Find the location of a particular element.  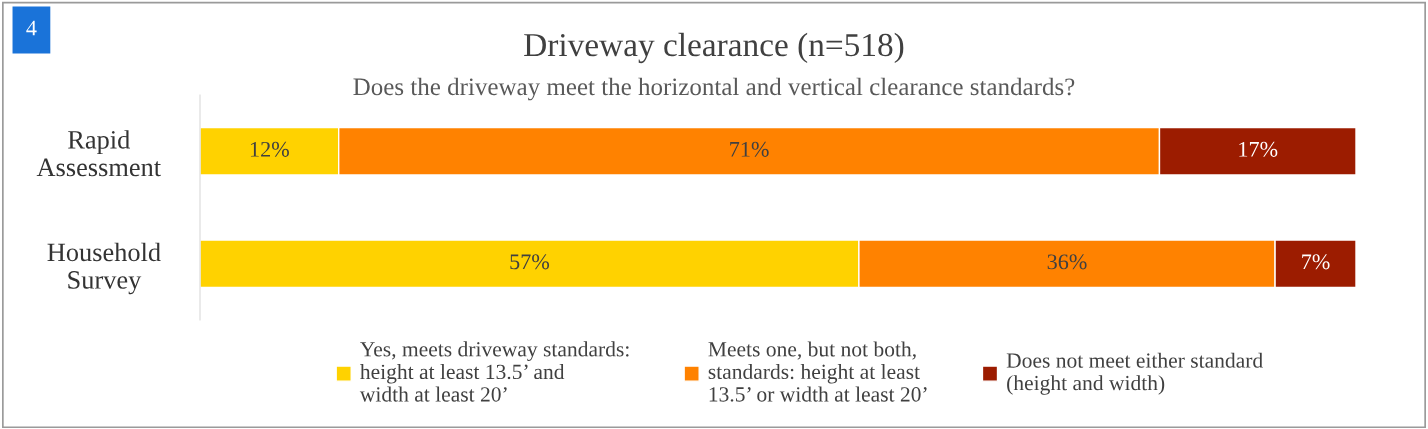

legend-label: Meets one, but not both, standards: height at least 13.5’ or width at least 20’ is located at coordinates (817, 371).